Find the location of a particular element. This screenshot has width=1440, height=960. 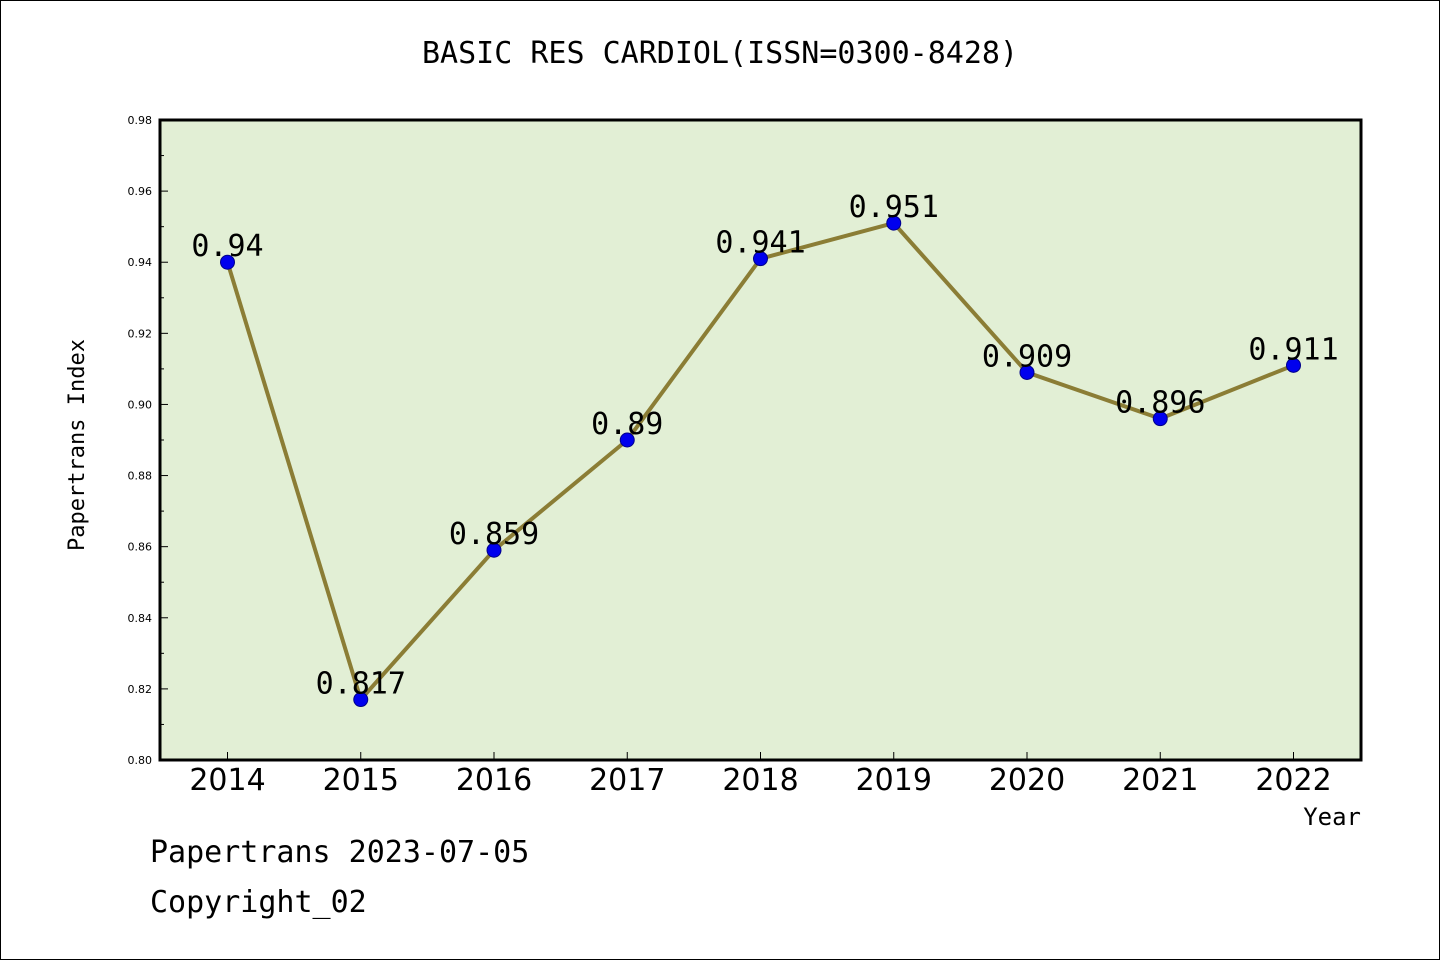

footer-copyright: Copyright_02 is located at coordinates (258, 902).